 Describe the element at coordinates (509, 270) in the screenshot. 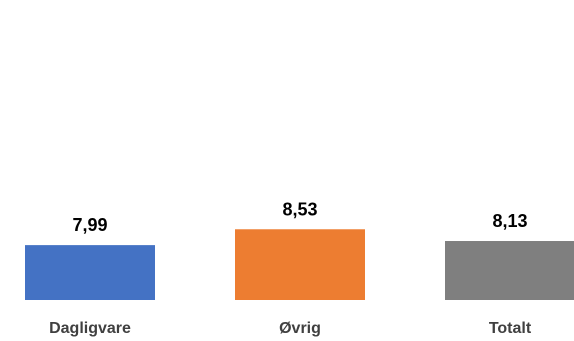

I see `bar-totalt` at that location.